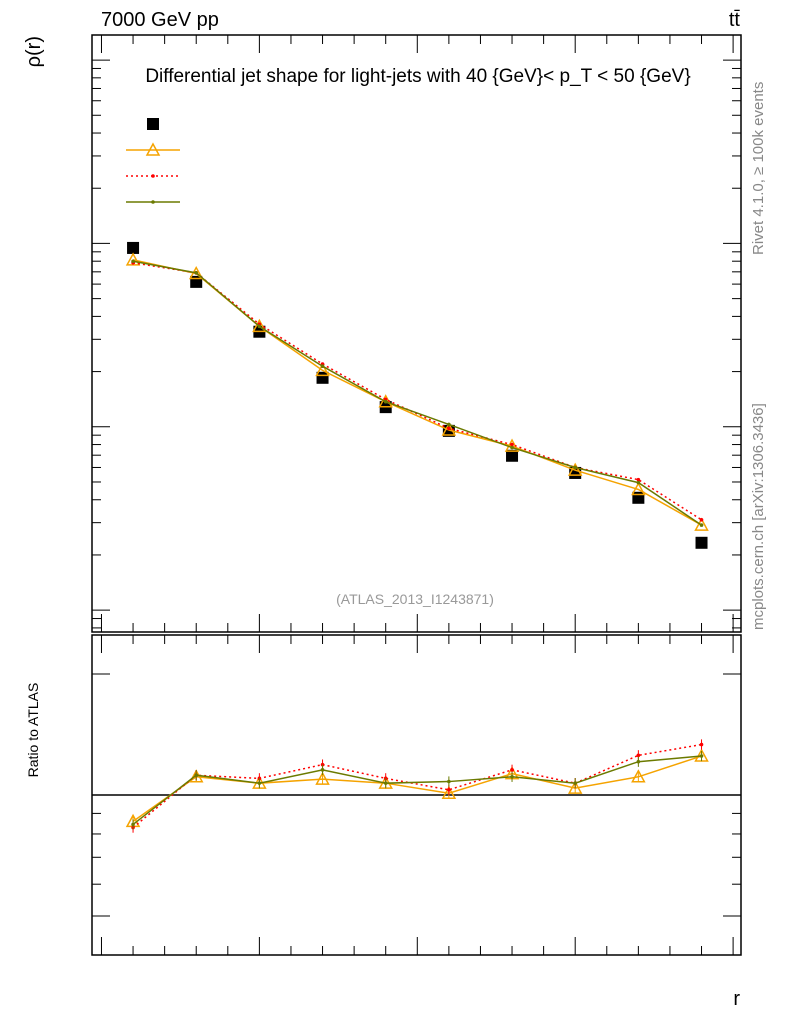 The width and height of the screenshot is (786, 1024). What do you see at coordinates (153, 176) in the screenshot?
I see `legend-marker-pythia-6-426-z1` at bounding box center [153, 176].